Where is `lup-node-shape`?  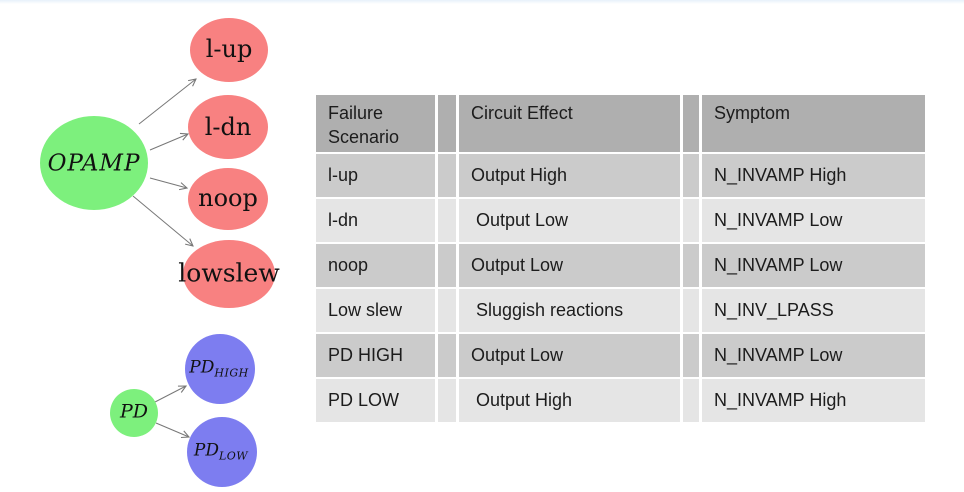
lup-node-shape is located at coordinates (229, 50).